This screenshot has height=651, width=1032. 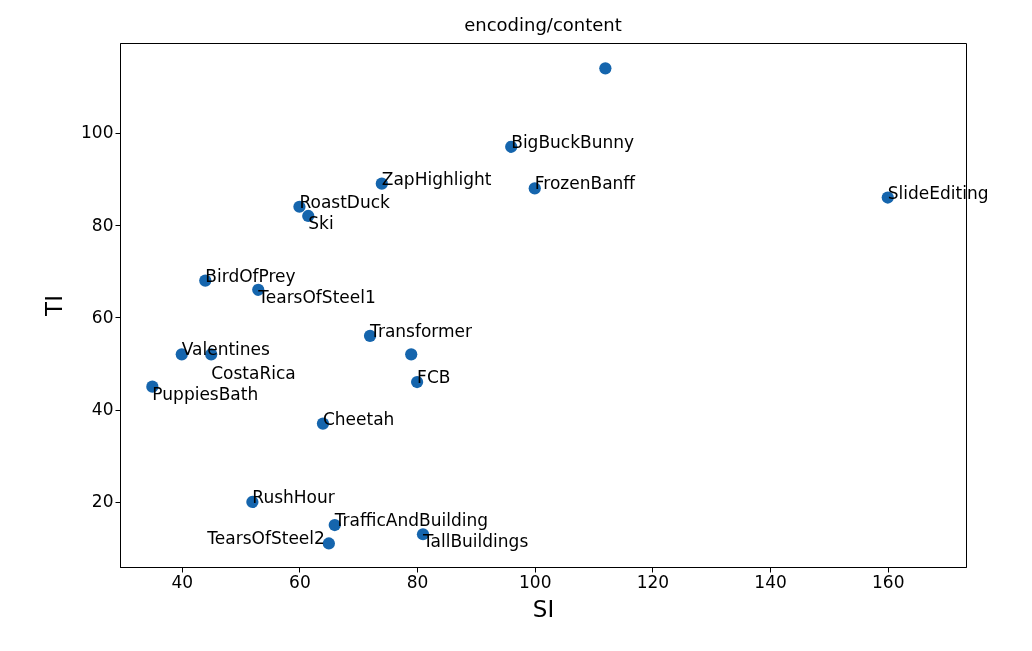 I want to click on annotation: Ski, so click(x=321, y=222).